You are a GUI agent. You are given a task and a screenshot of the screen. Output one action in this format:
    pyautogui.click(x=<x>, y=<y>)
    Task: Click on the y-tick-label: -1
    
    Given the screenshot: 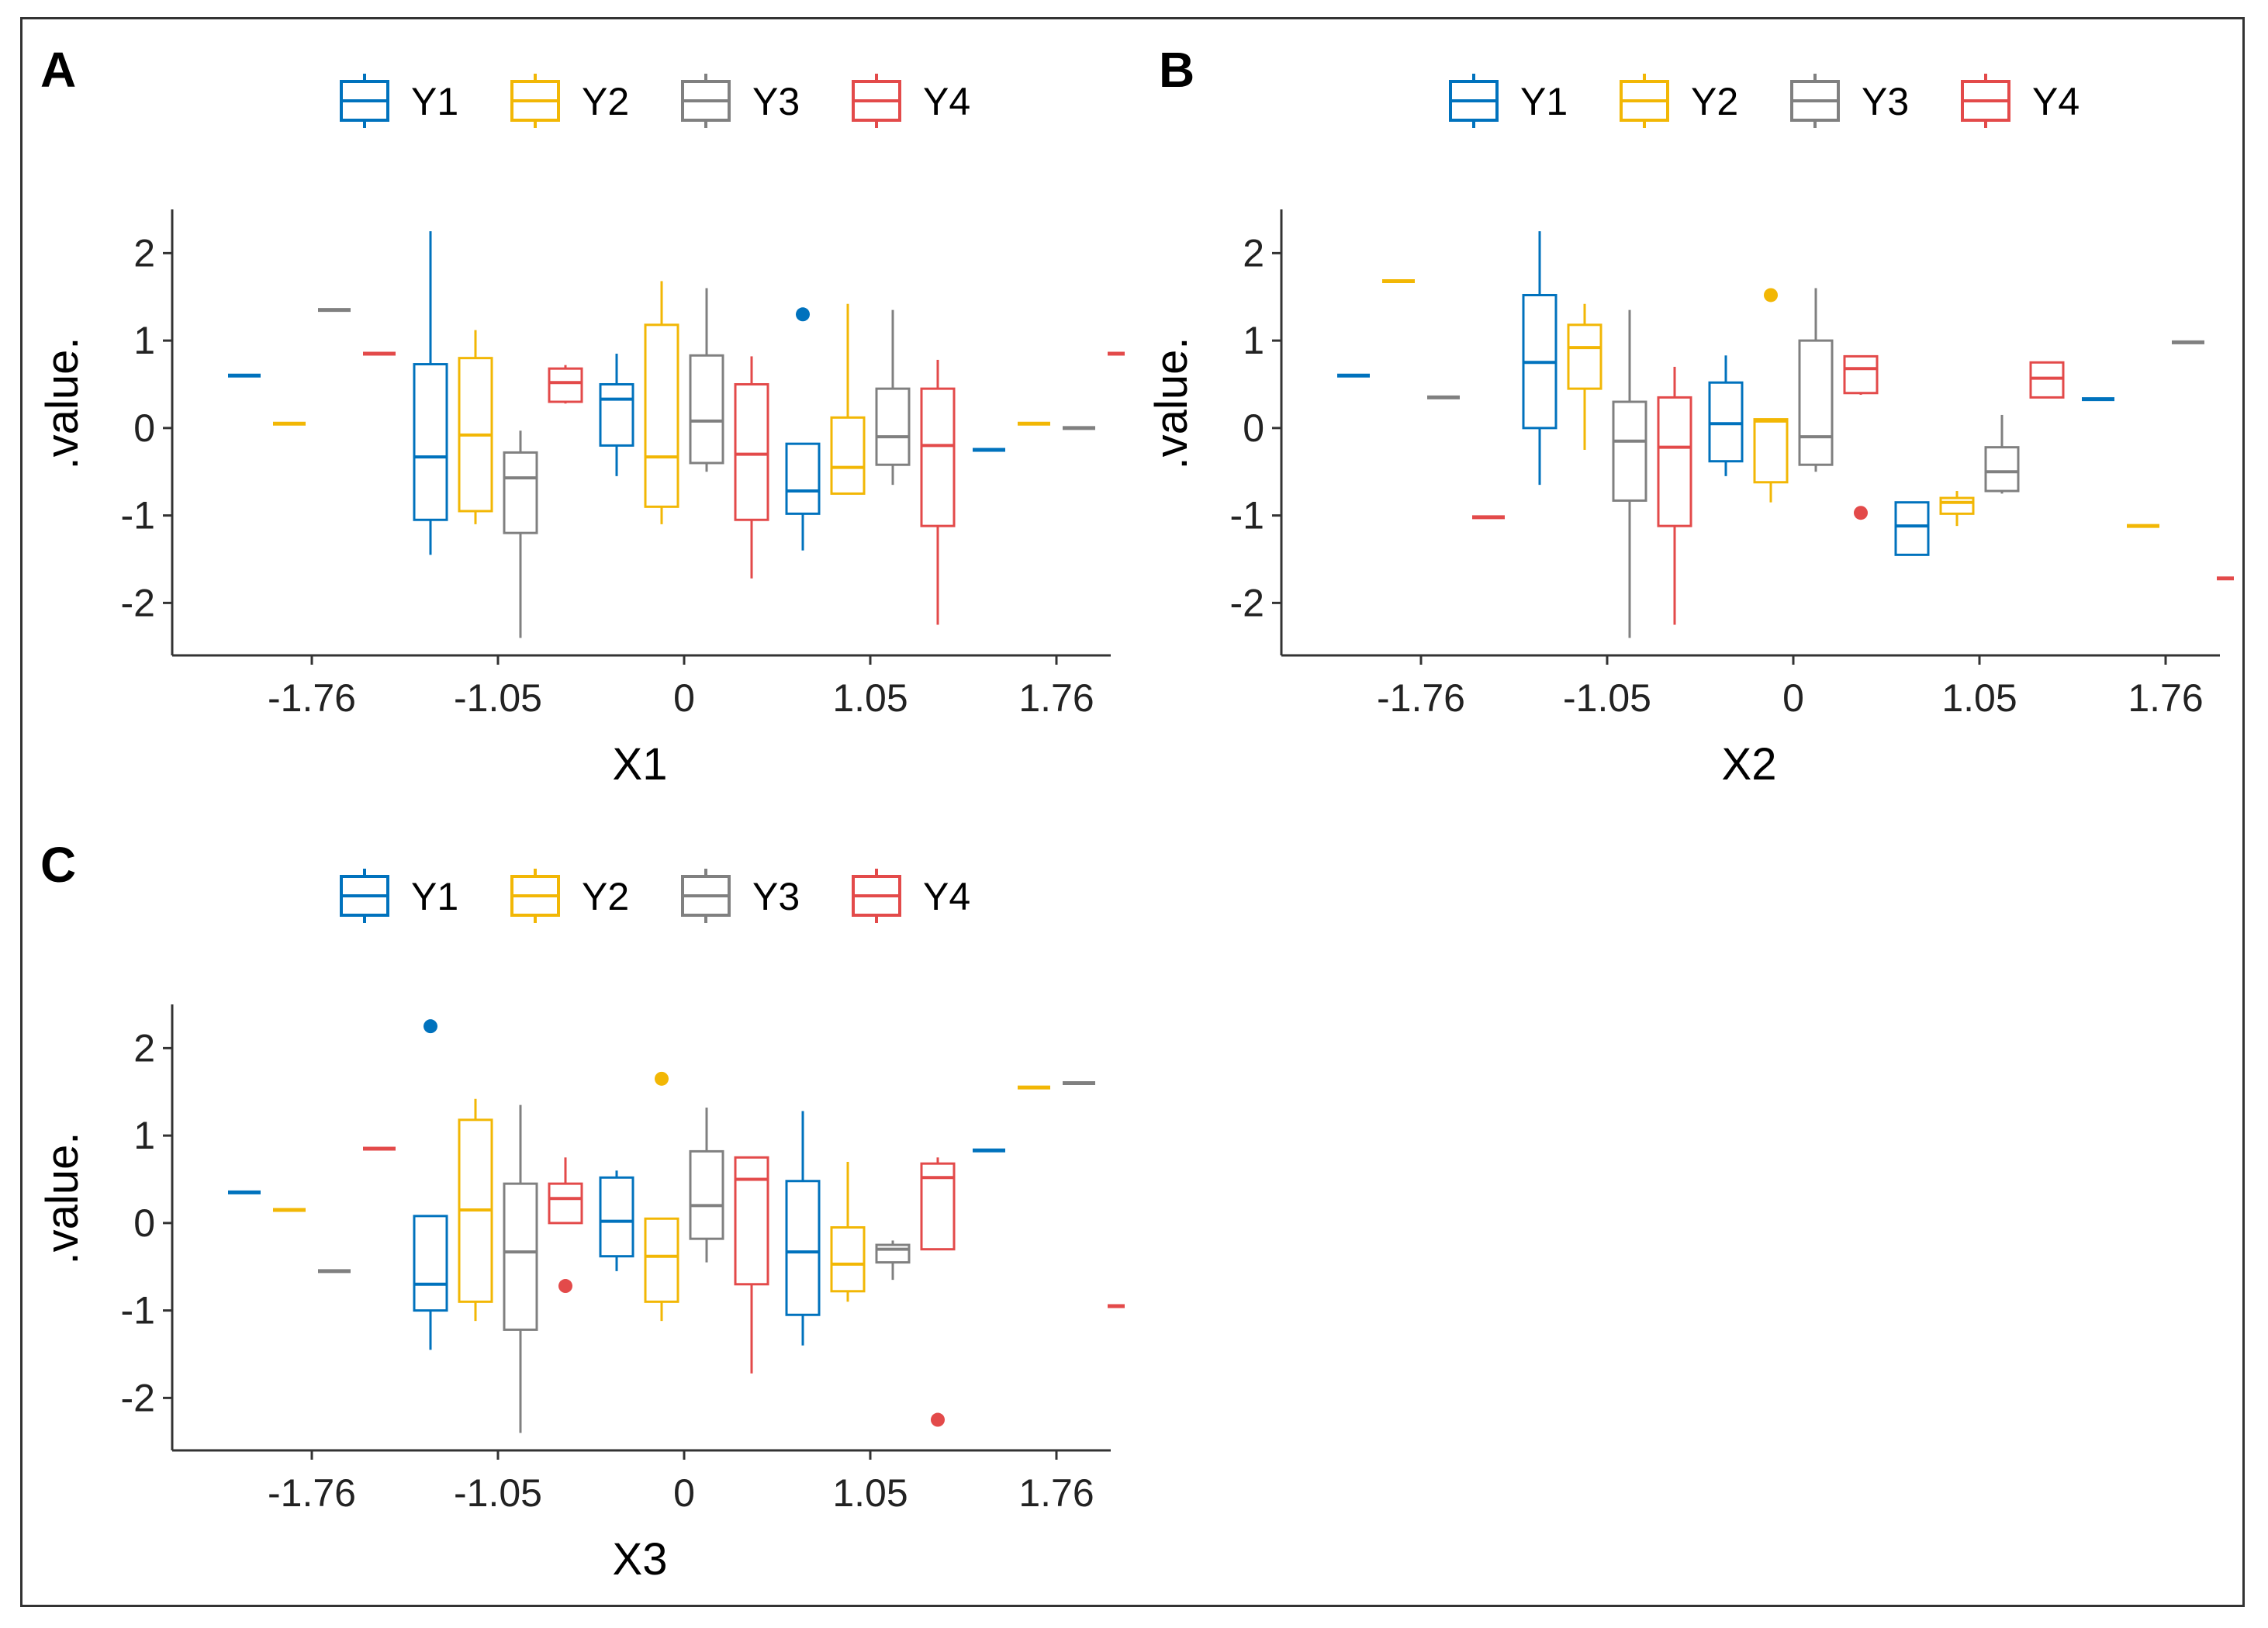 What is the action you would take?
    pyautogui.click(x=138, y=516)
    